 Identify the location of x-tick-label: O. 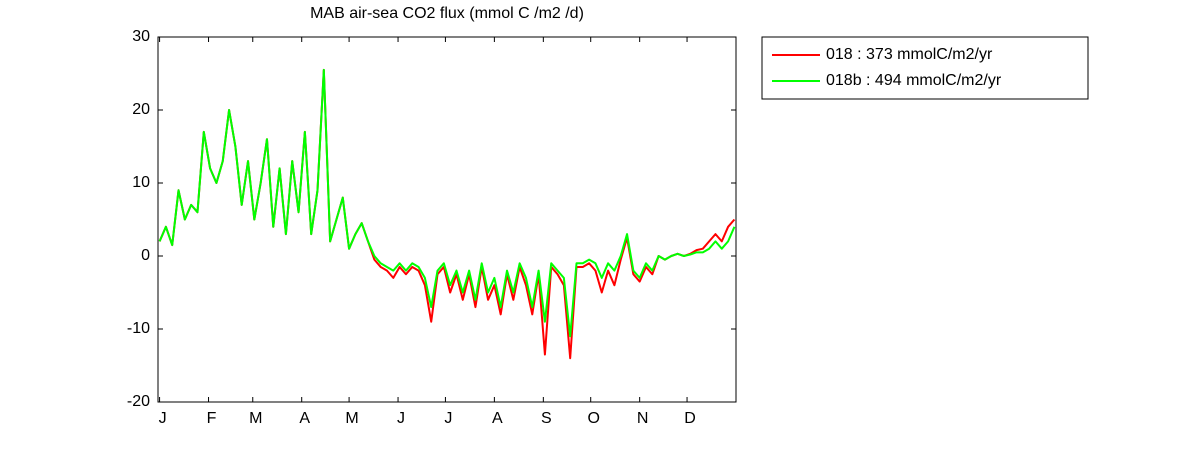
(593, 418).